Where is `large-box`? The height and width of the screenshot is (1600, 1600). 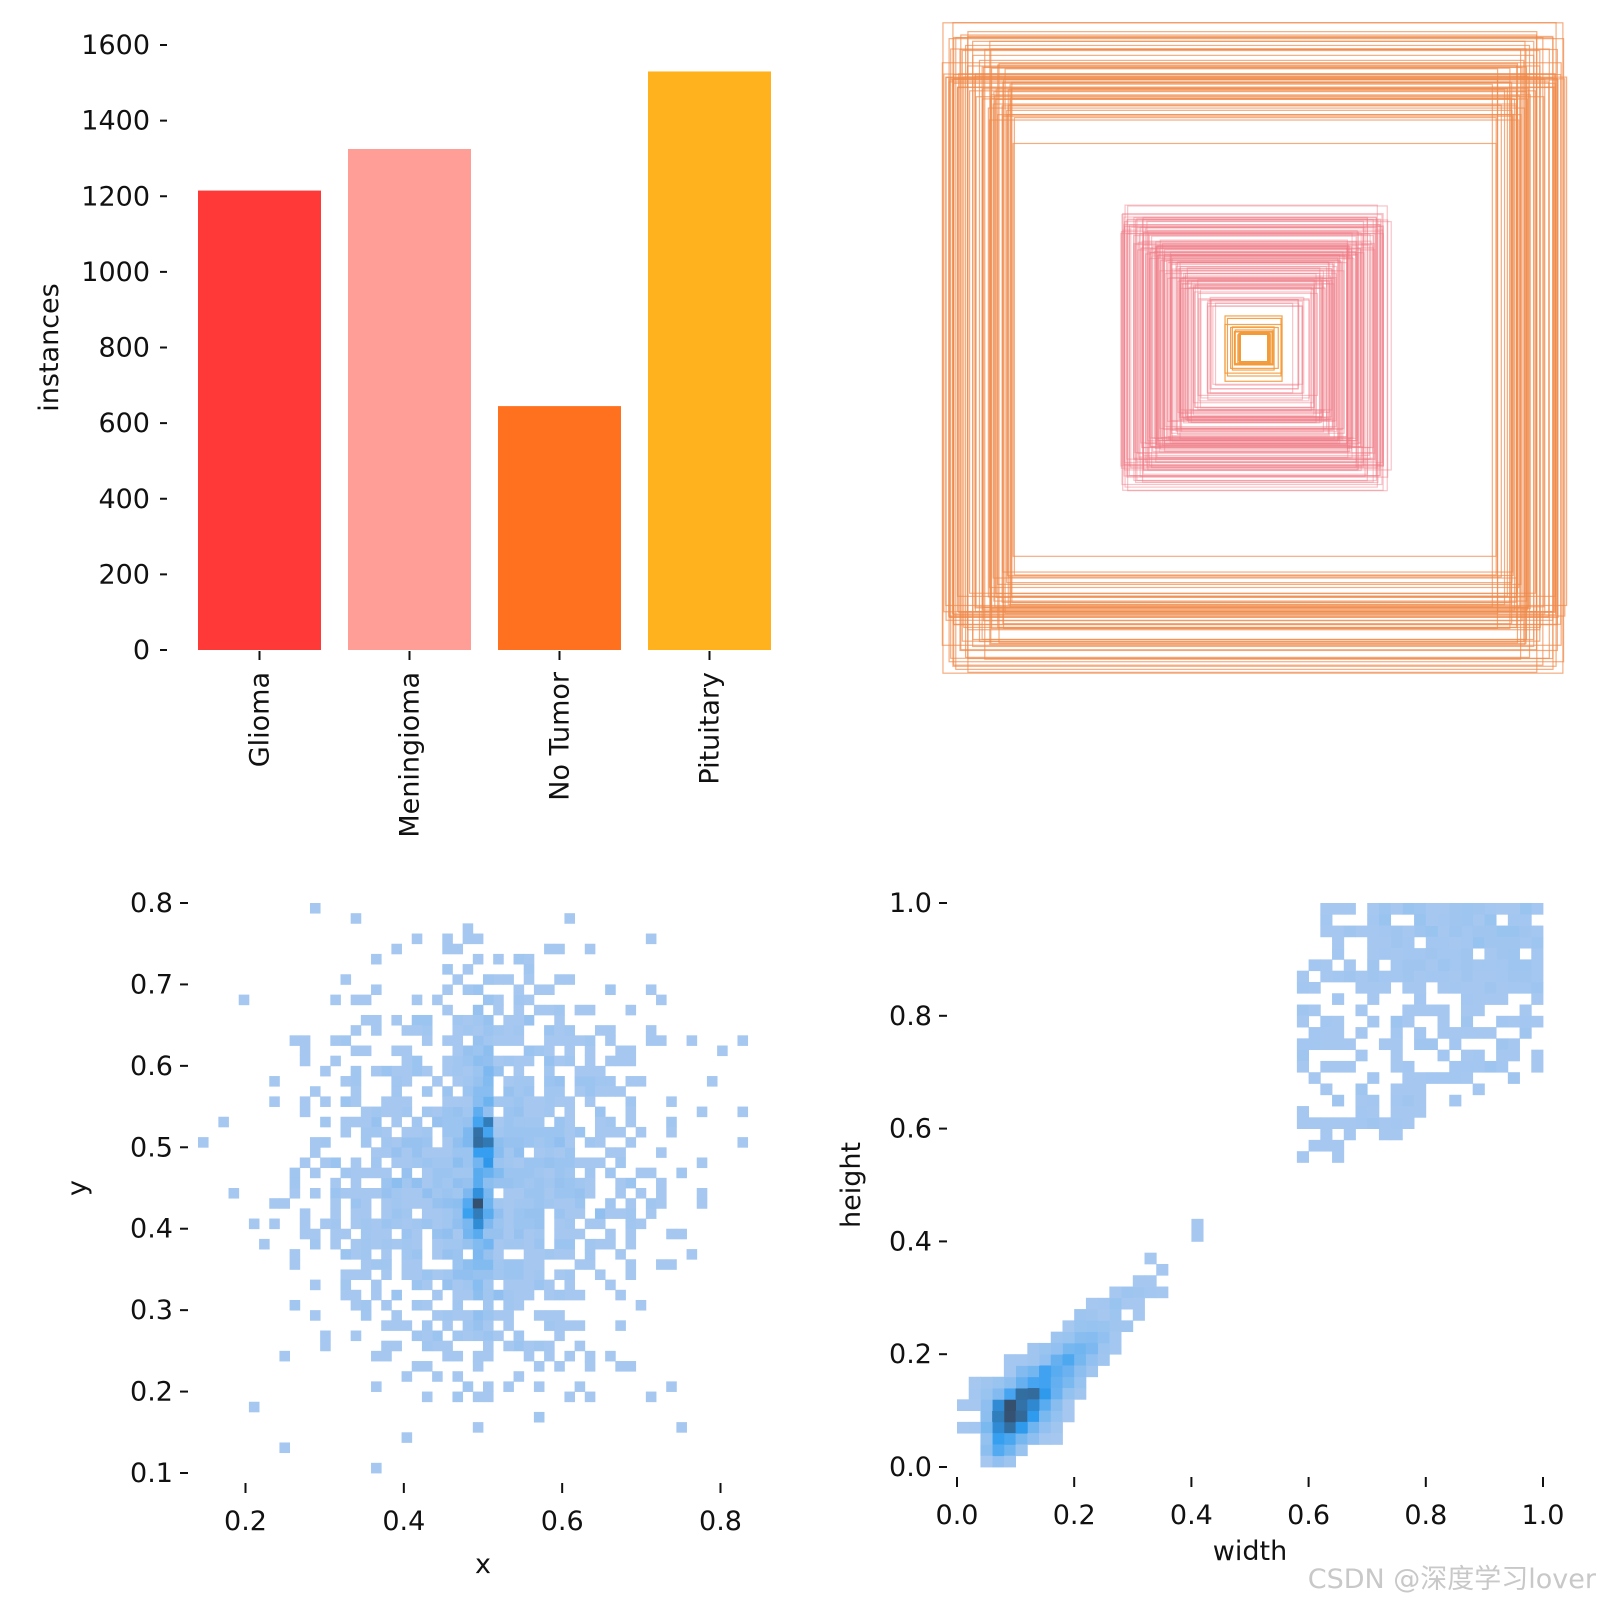 large-box is located at coordinates (1260, 346).